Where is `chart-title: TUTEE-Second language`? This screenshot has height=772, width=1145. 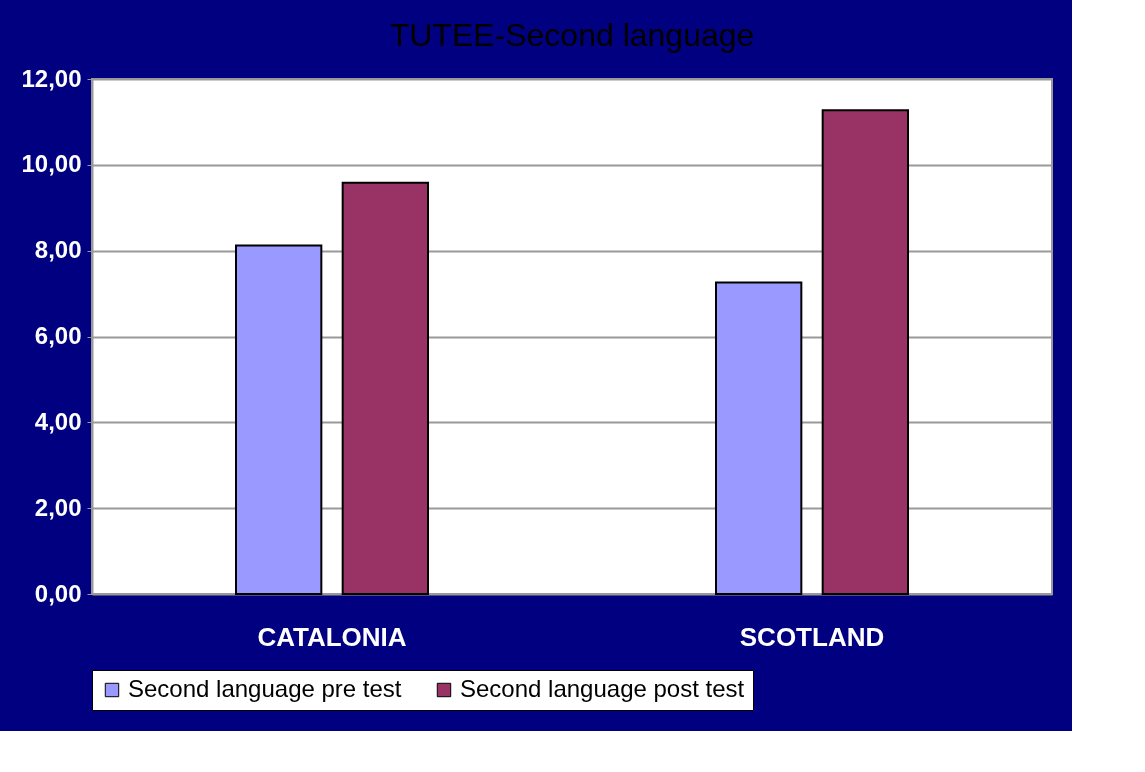 chart-title: TUTEE-Second language is located at coordinates (572, 35).